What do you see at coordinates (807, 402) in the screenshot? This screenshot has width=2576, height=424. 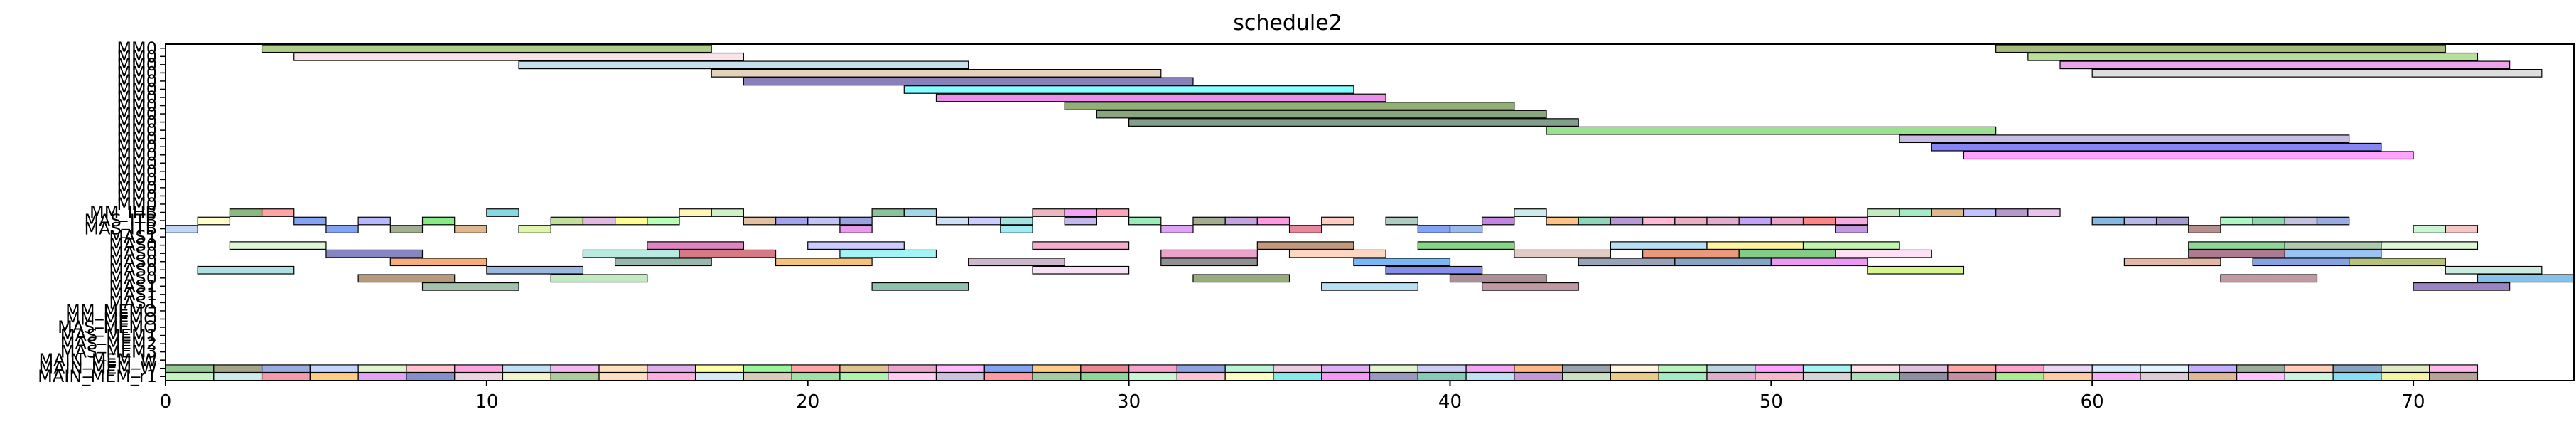 I see `x-tick-label: 20` at bounding box center [807, 402].